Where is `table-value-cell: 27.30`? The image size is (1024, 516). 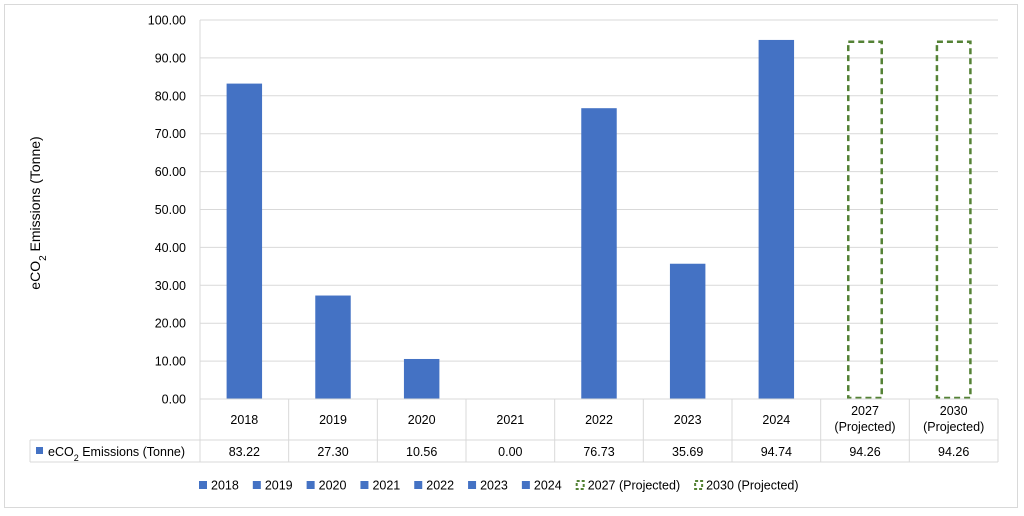
table-value-cell: 27.30 is located at coordinates (332, 452).